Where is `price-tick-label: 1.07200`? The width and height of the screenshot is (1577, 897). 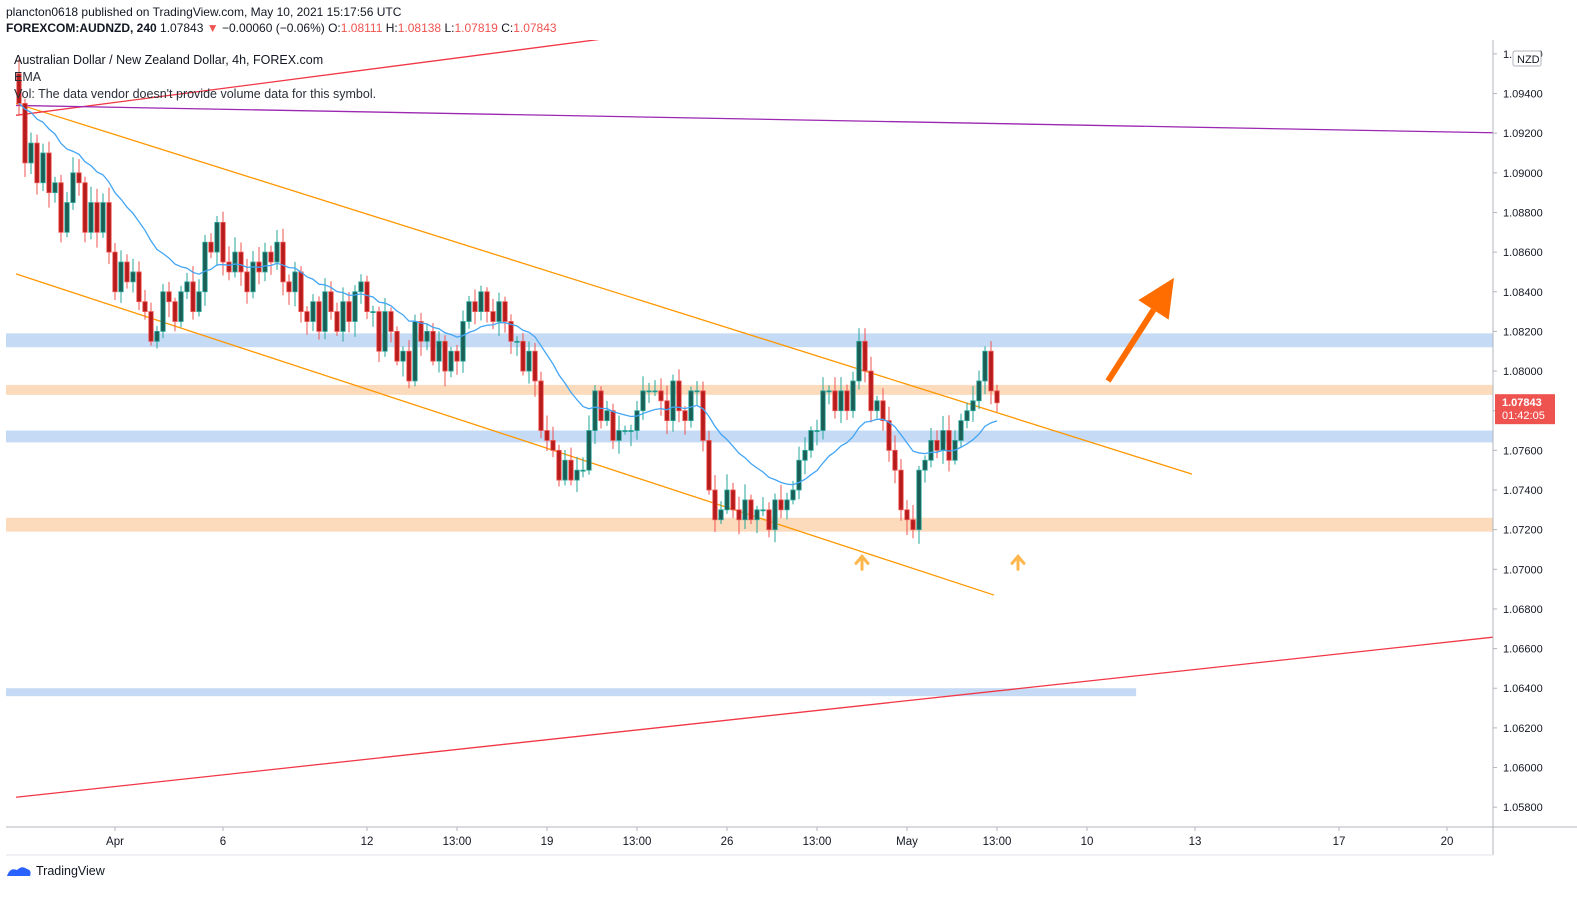 price-tick-label: 1.07200 is located at coordinates (1523, 531).